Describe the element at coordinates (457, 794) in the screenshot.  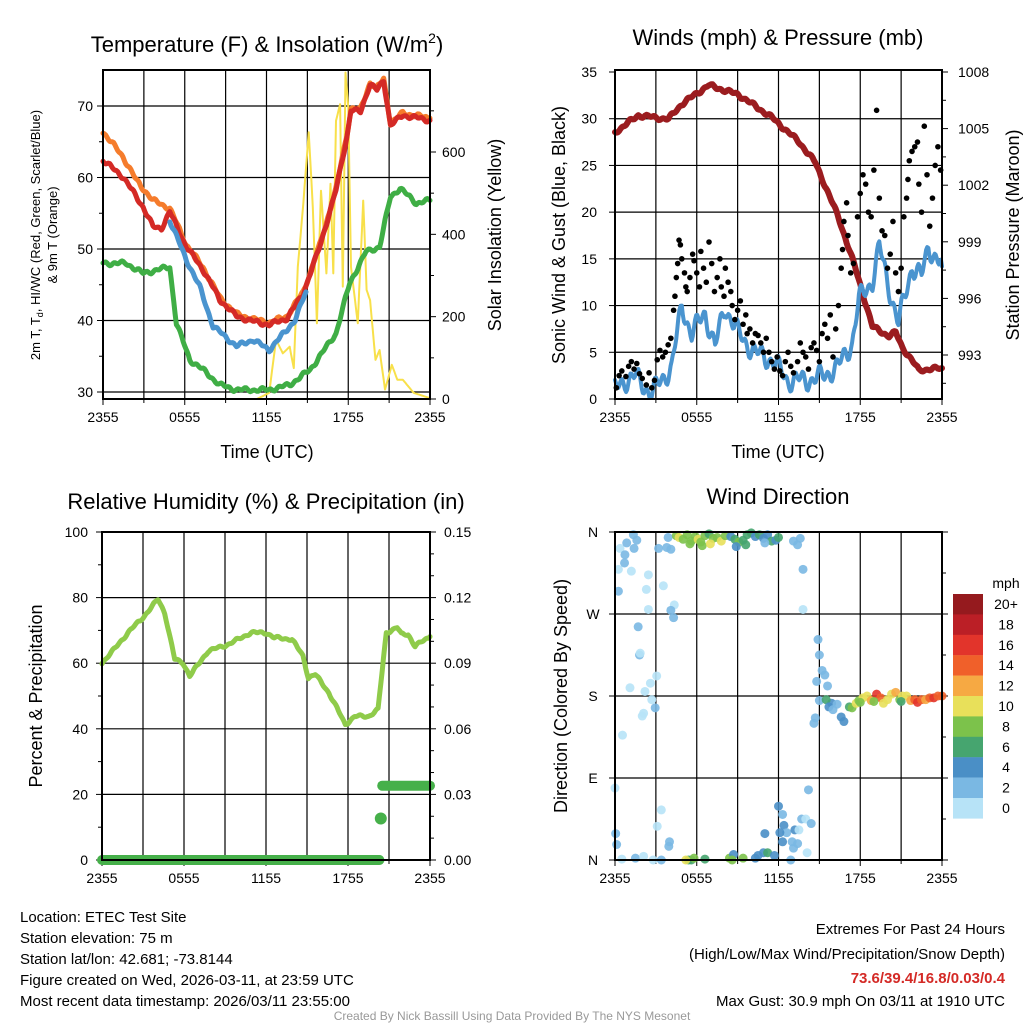
I see `precip-ytick-label: 0.03` at that location.